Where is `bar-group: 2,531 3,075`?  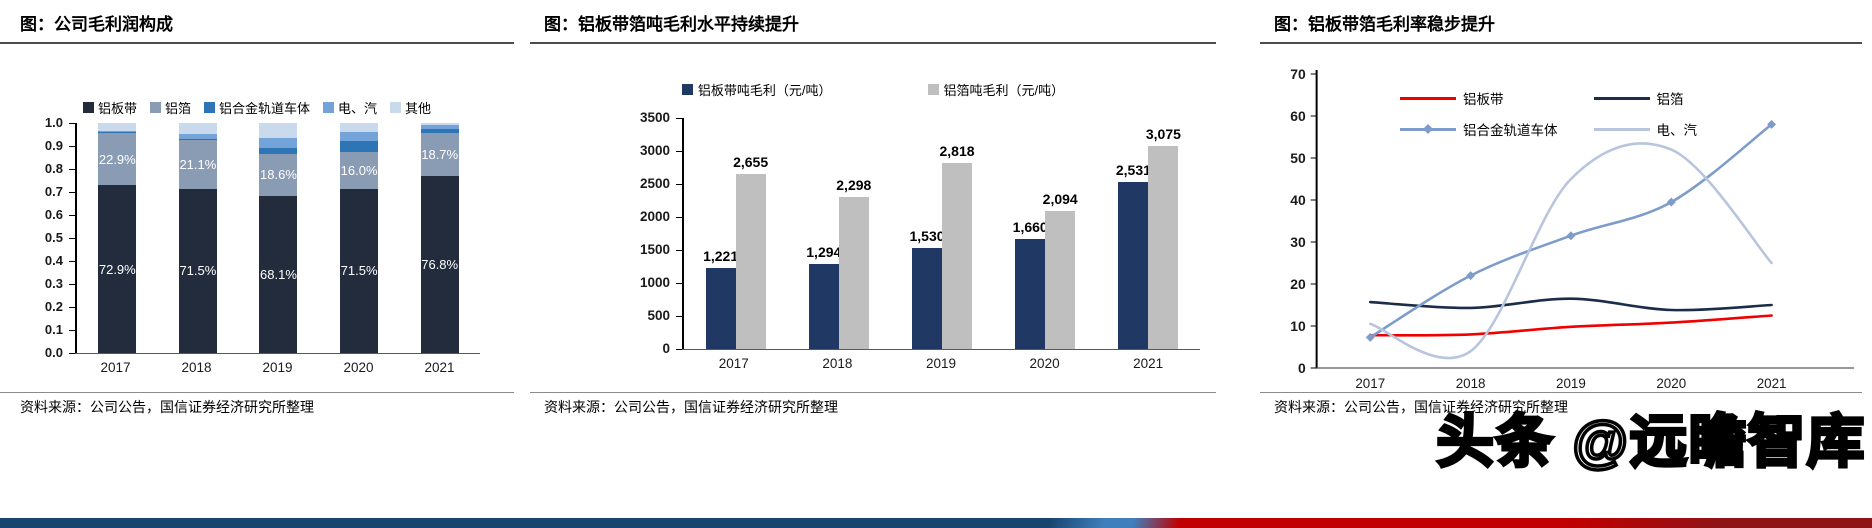
bar-group: 2,531 3,075 is located at coordinates (1148, 233).